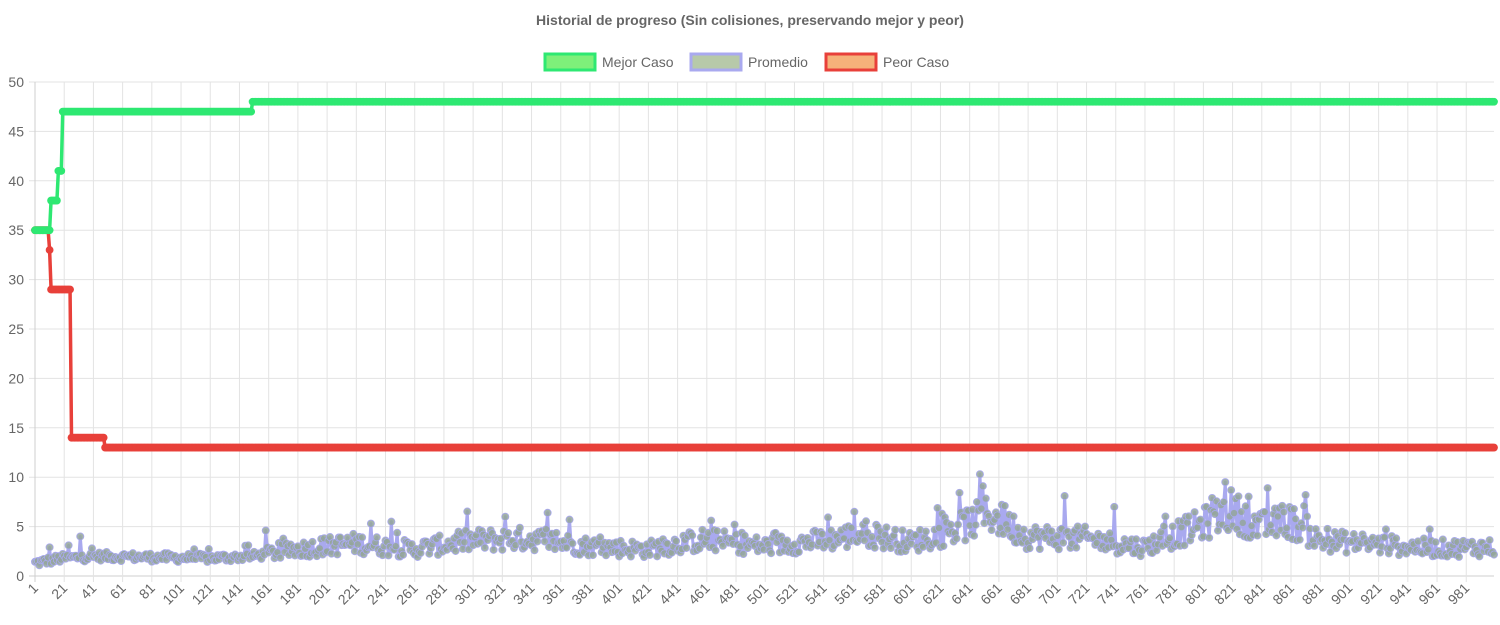  What do you see at coordinates (553, 594) in the screenshot?
I see `x-tick-label: 361` at bounding box center [553, 594].